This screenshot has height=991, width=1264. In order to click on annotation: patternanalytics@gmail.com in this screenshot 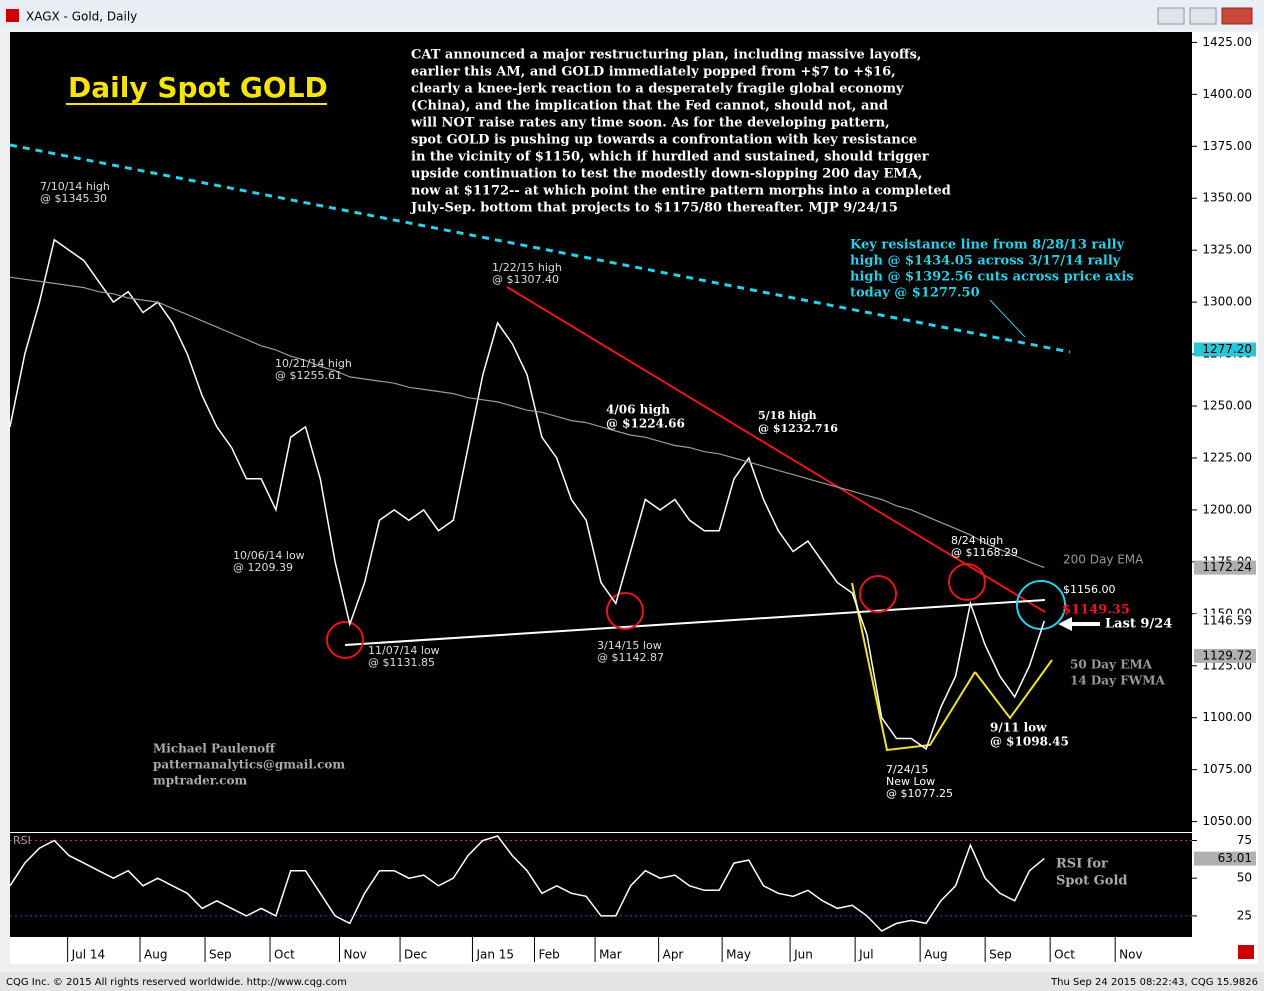, I will do `click(249, 765)`.